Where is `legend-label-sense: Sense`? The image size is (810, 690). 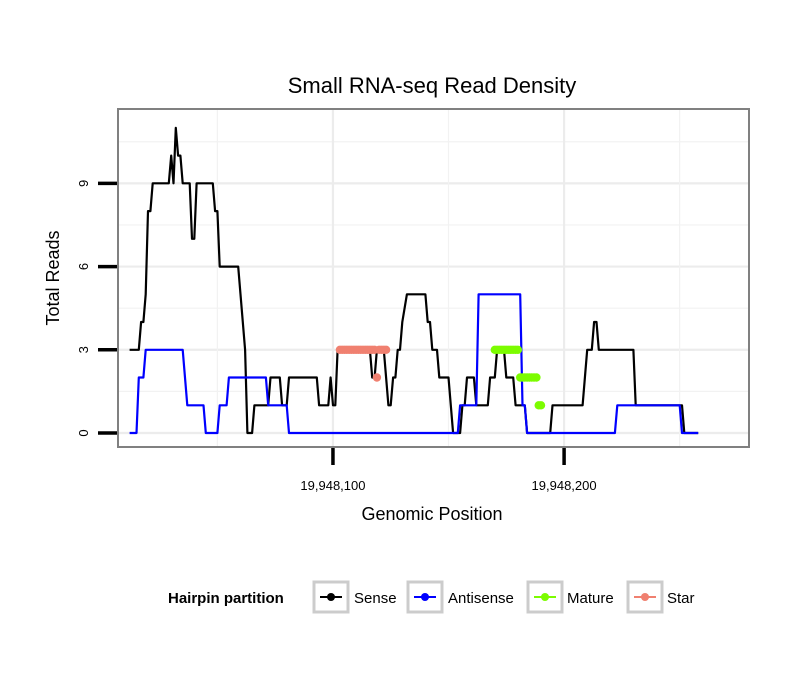
legend-label-sense: Sense is located at coordinates (375, 598).